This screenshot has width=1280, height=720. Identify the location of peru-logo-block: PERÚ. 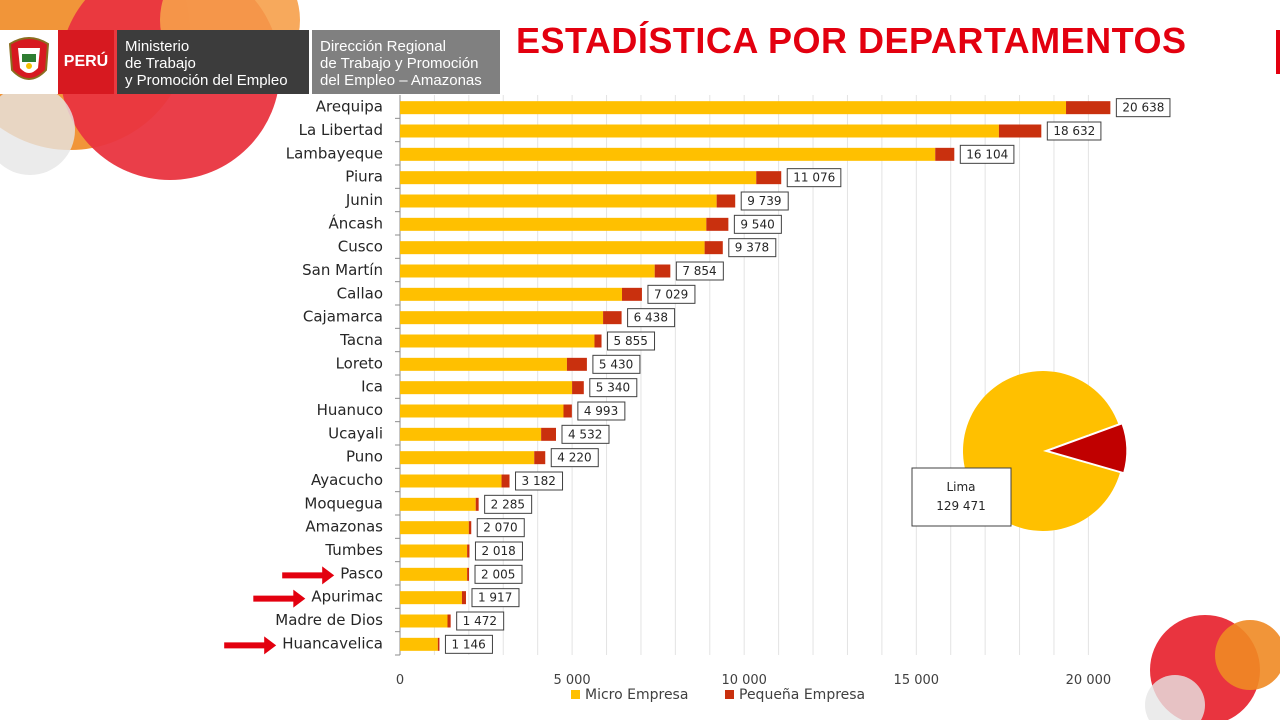
(86, 62).